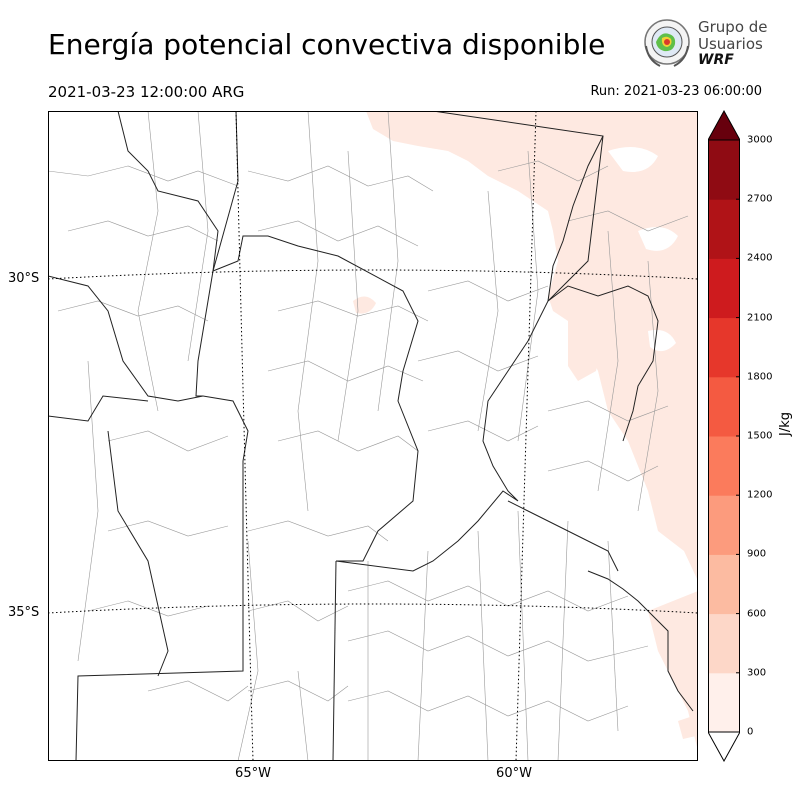  I want to click on colorbar, so click(724, 436).